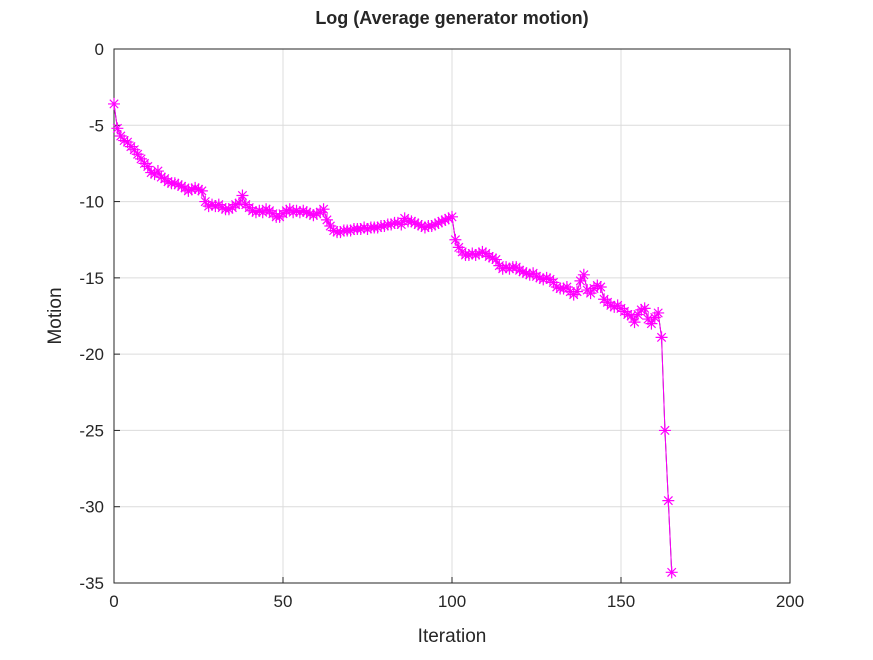 Image resolution: width=873 pixels, height=660 pixels. I want to click on y-tick-label: -10, so click(91, 202).